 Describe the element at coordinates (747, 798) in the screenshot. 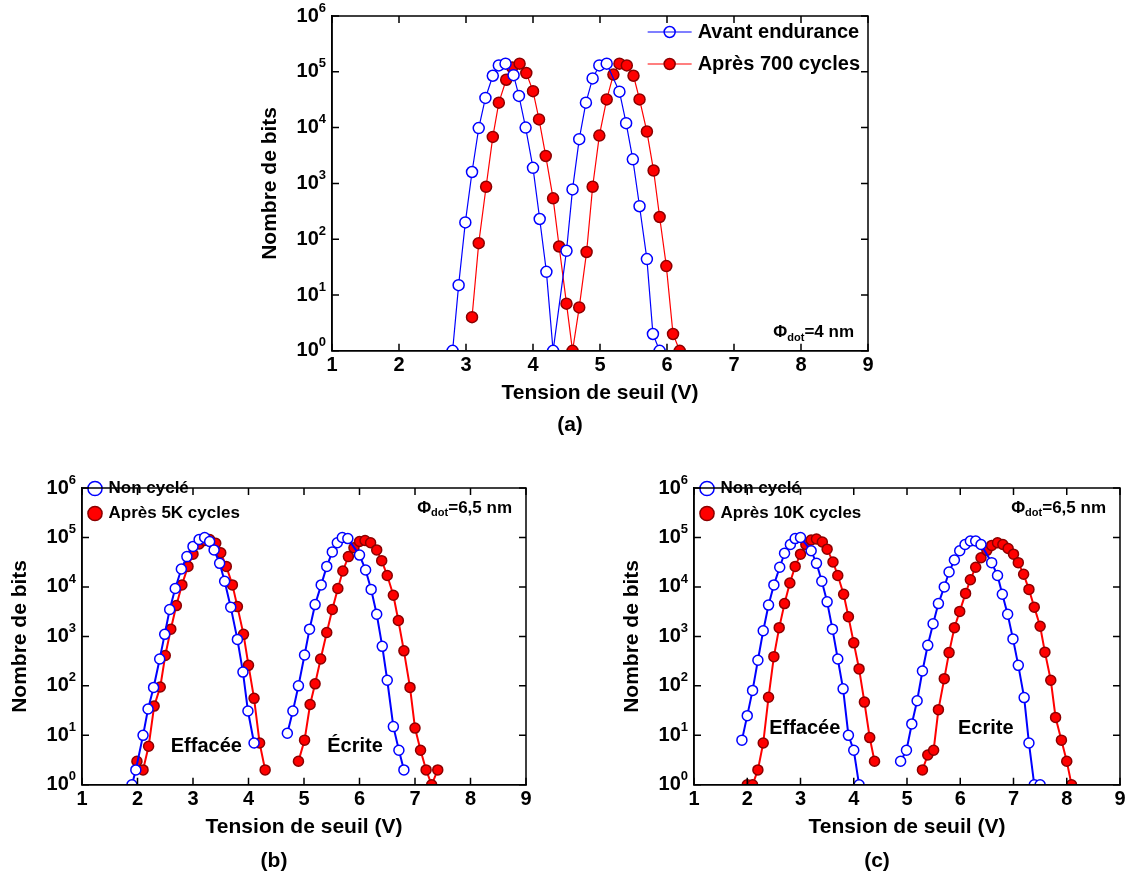

I see `x-tick-label: 2` at that location.